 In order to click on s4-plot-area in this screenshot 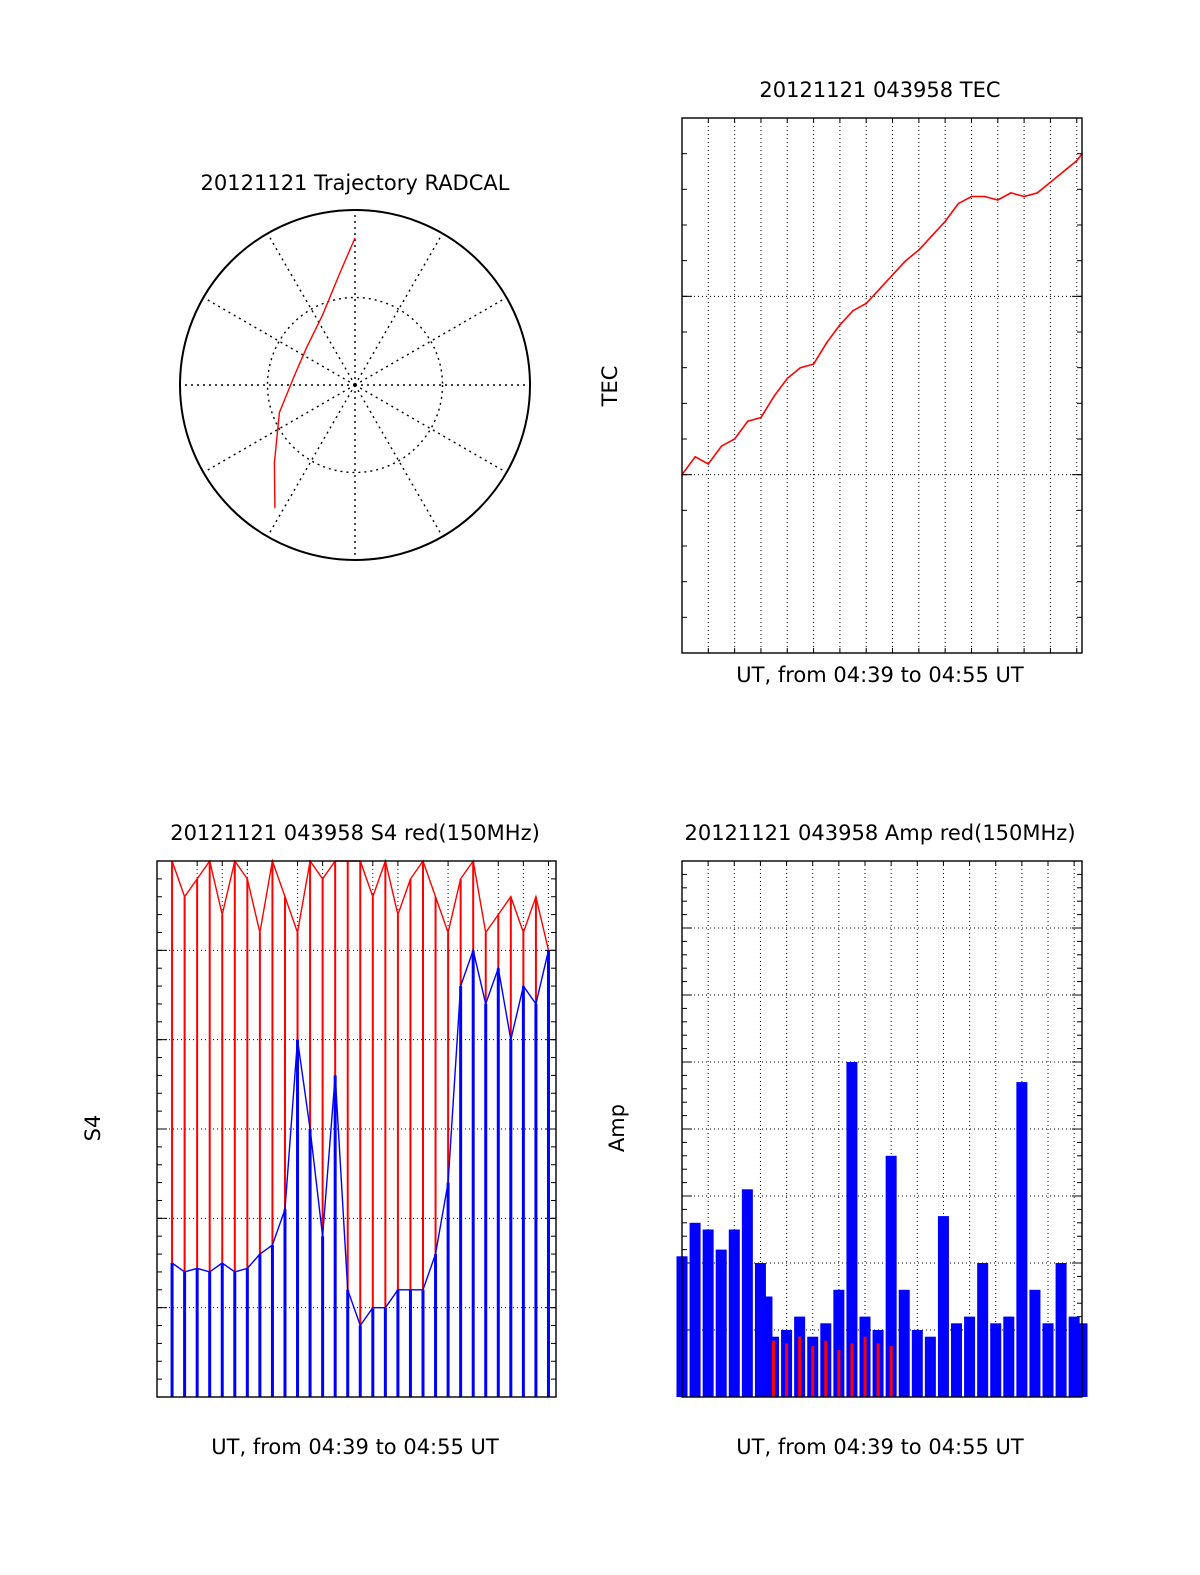, I will do `click(356, 1128)`.